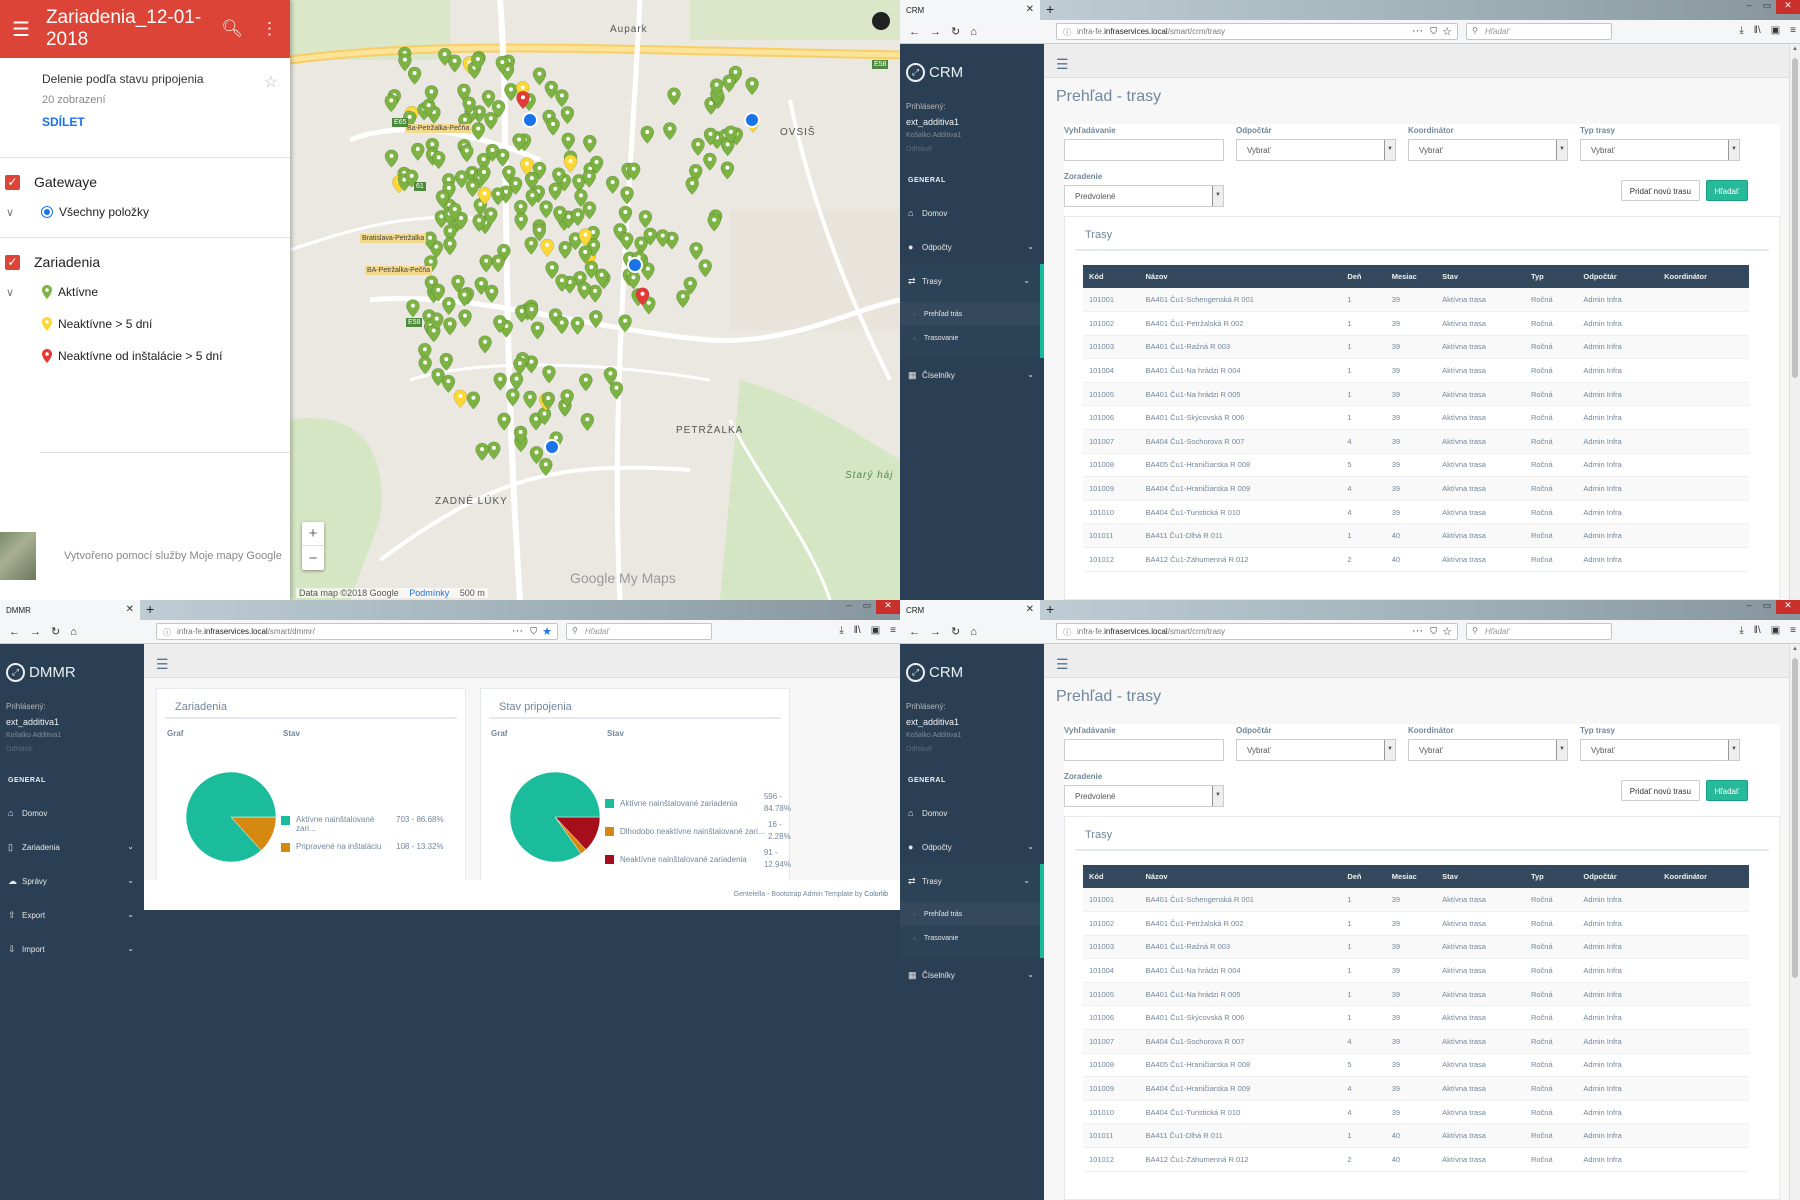 Image resolution: width=1800 pixels, height=1200 pixels. Describe the element at coordinates (857, 630) in the screenshot. I see `library-icon: ‖\` at that location.